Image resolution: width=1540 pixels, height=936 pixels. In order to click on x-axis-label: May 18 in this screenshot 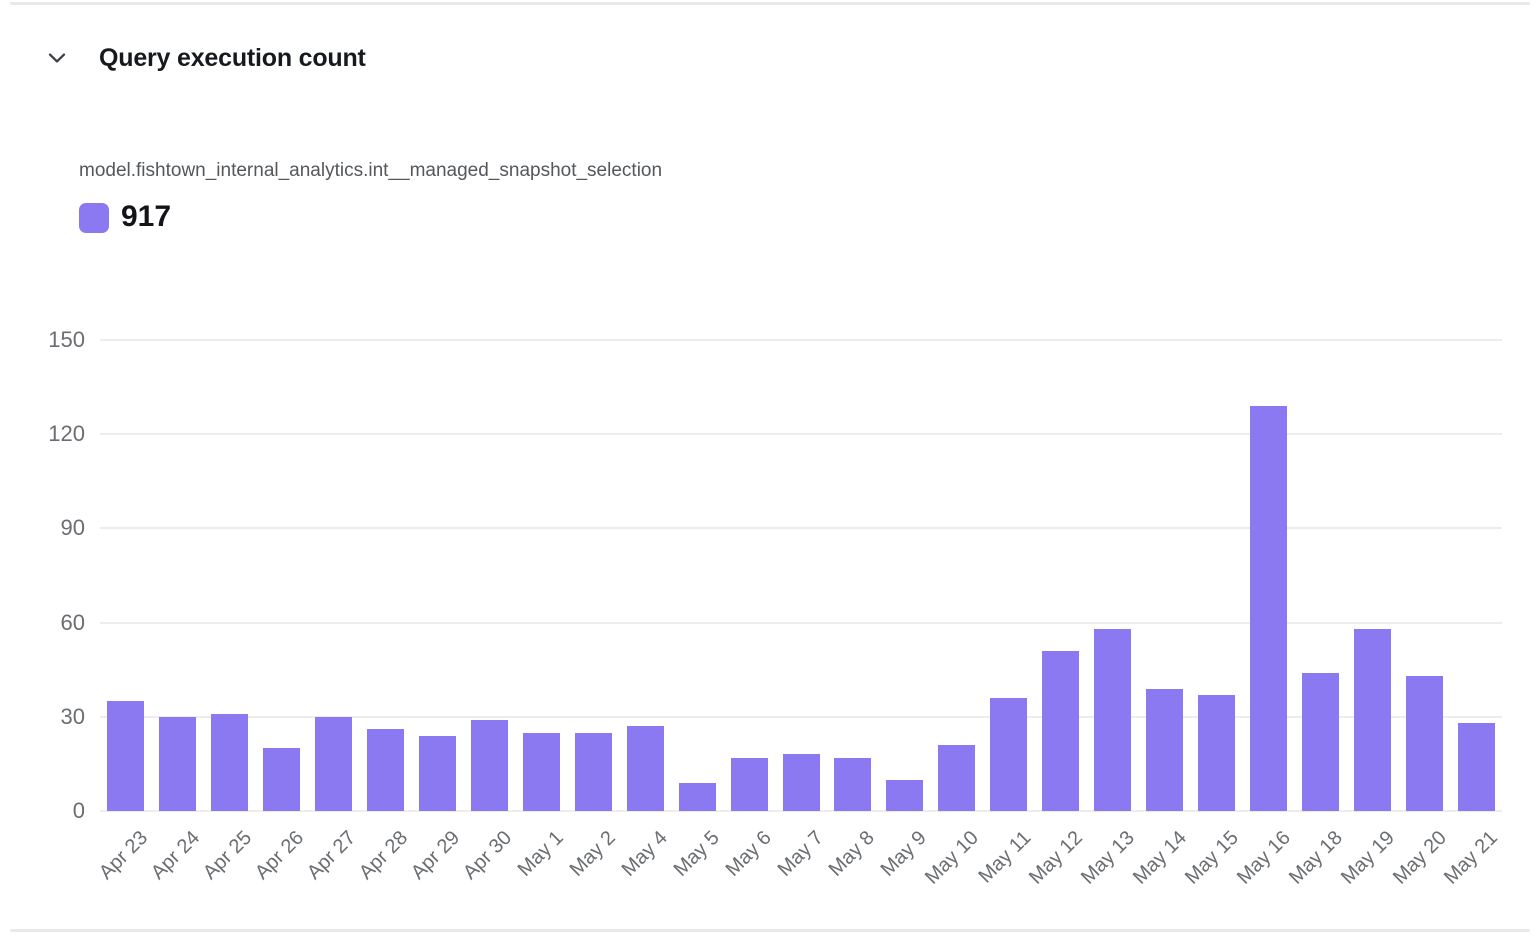, I will do `click(1315, 857)`.